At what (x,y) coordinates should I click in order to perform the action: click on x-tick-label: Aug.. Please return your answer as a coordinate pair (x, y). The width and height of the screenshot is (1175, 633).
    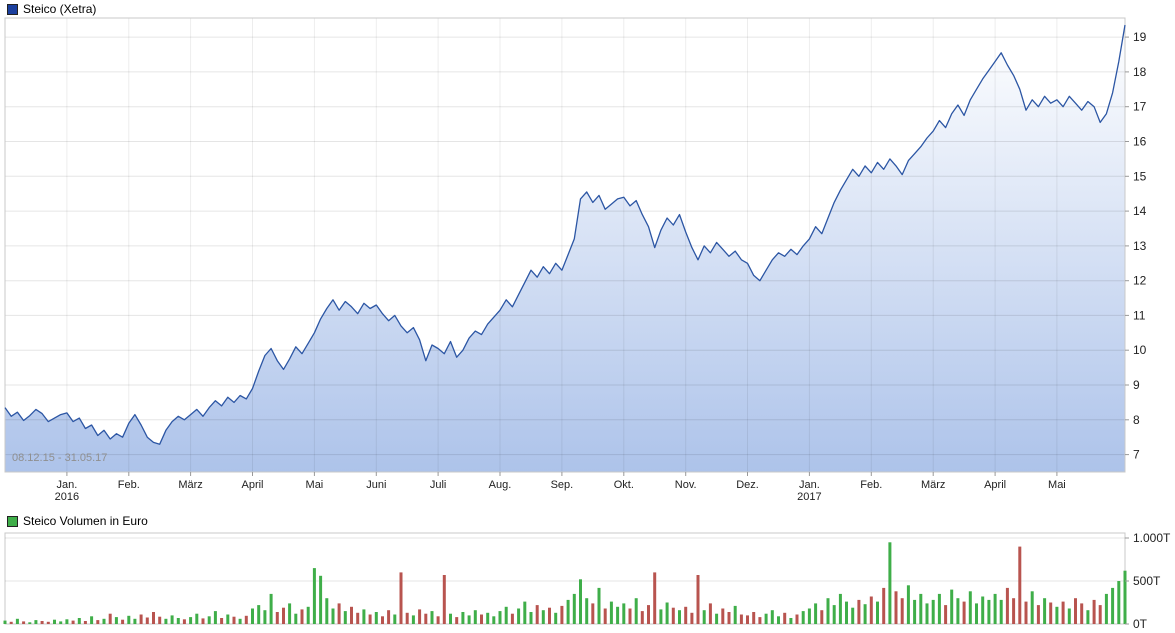
    Looking at the image, I should click on (500, 485).